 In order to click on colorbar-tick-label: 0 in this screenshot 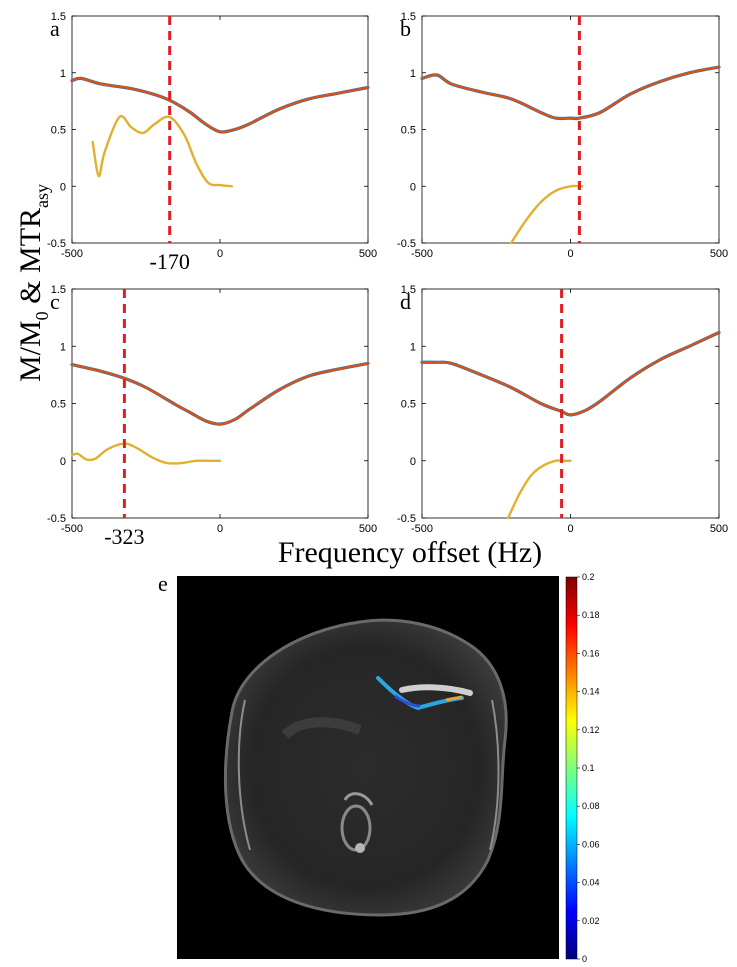, I will do `click(584, 959)`.